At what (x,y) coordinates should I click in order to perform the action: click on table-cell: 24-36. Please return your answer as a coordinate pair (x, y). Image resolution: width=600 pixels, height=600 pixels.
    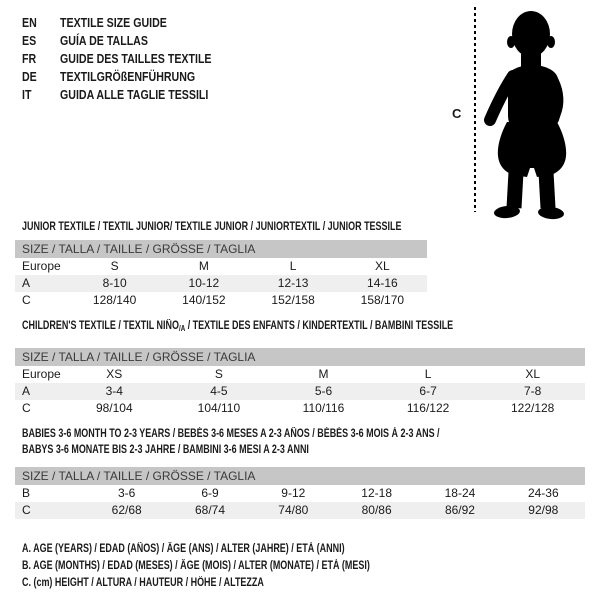
    Looking at the image, I should click on (543, 493).